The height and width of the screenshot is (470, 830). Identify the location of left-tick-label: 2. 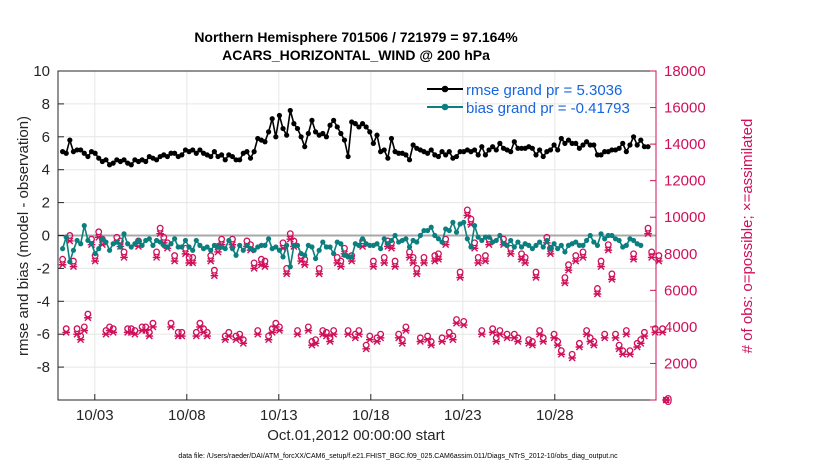
(46, 203).